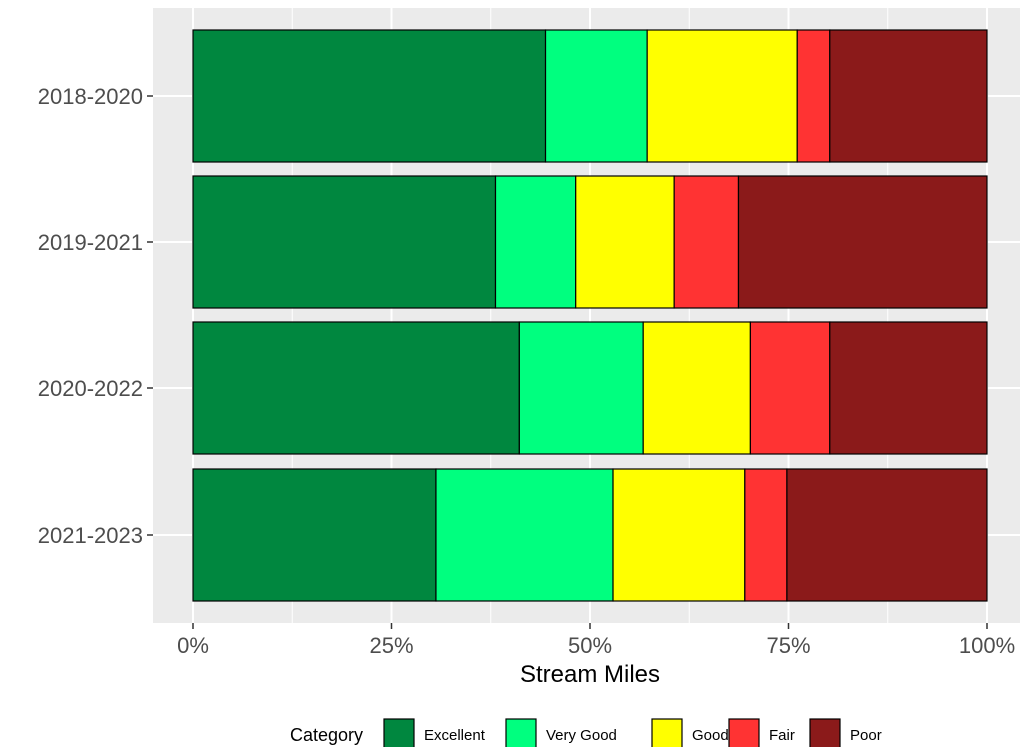 This screenshot has width=1020, height=747. I want to click on x-tick-label: 25%, so click(391, 645).